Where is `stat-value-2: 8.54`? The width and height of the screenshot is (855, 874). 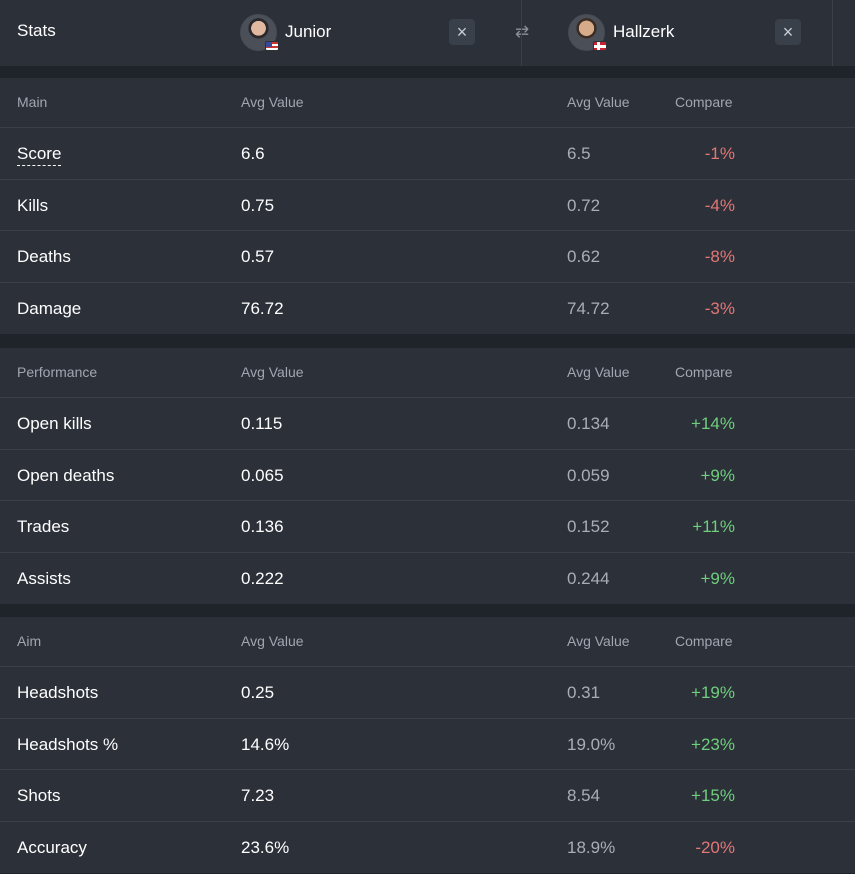 stat-value-2: 8.54 is located at coordinates (584, 795).